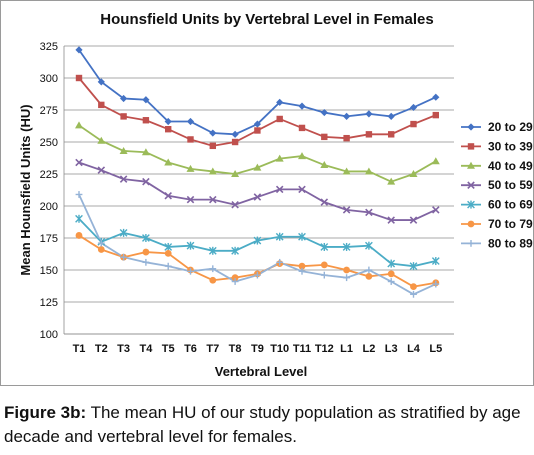 This screenshot has height=455, width=534. What do you see at coordinates (123, 349) in the screenshot?
I see `x-tick-label: T3` at bounding box center [123, 349].